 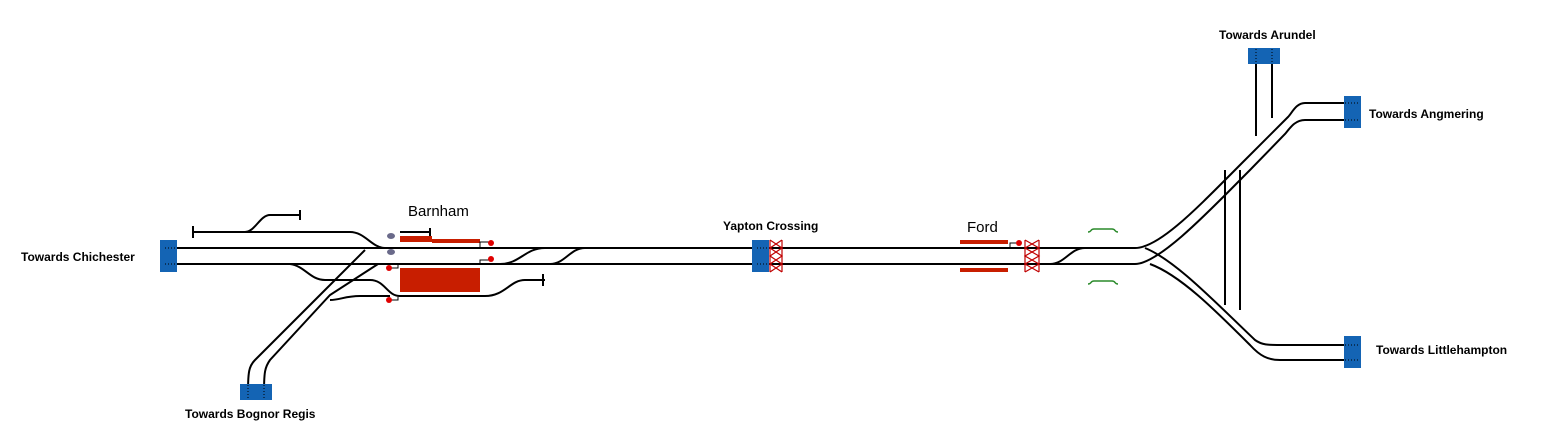 I want to click on boundary-chichester, so click(x=168, y=256).